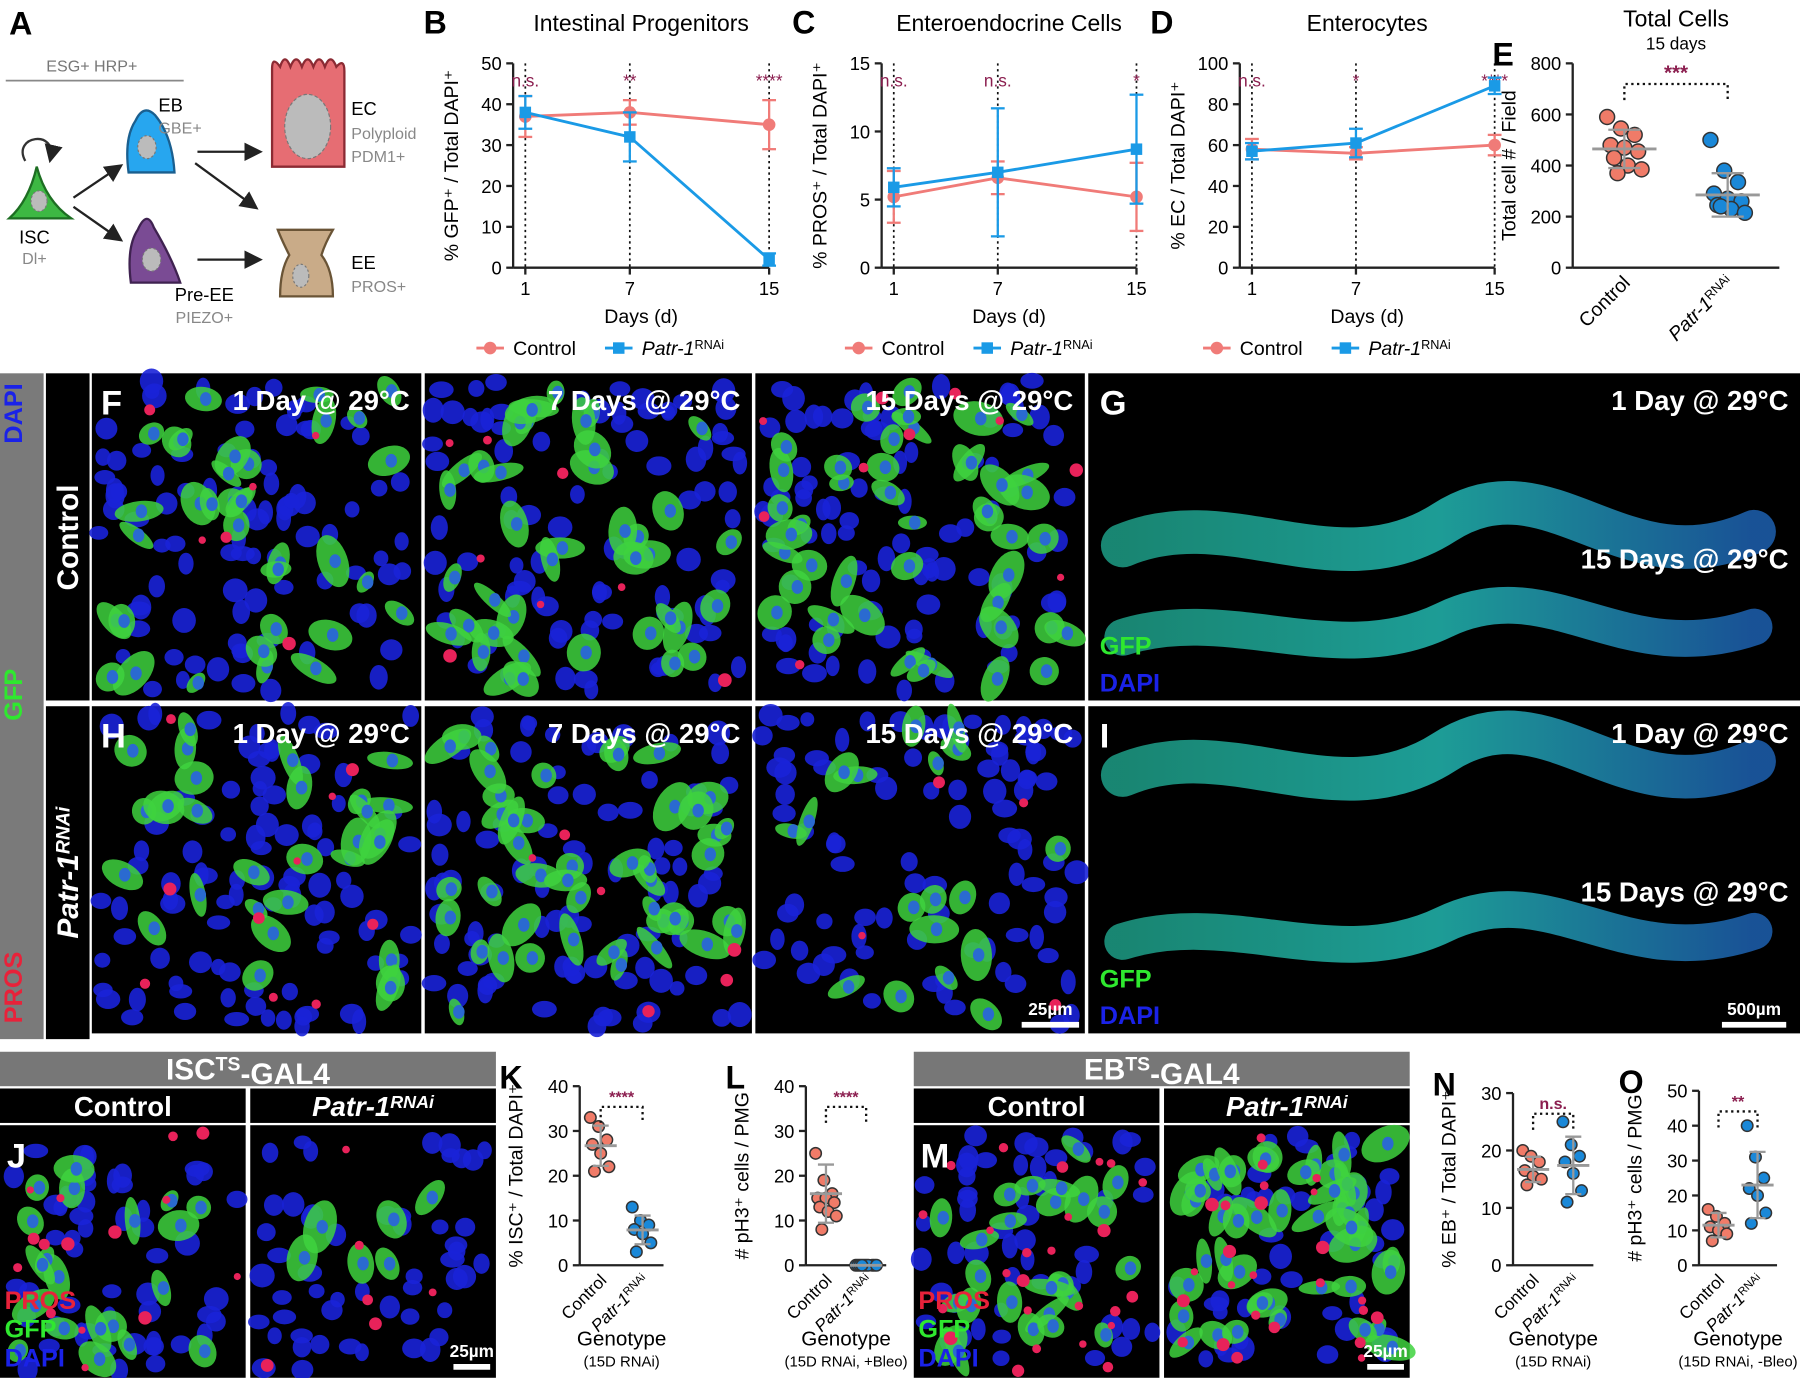  I want to click on x-tick-label: 1, so click(1252, 288).